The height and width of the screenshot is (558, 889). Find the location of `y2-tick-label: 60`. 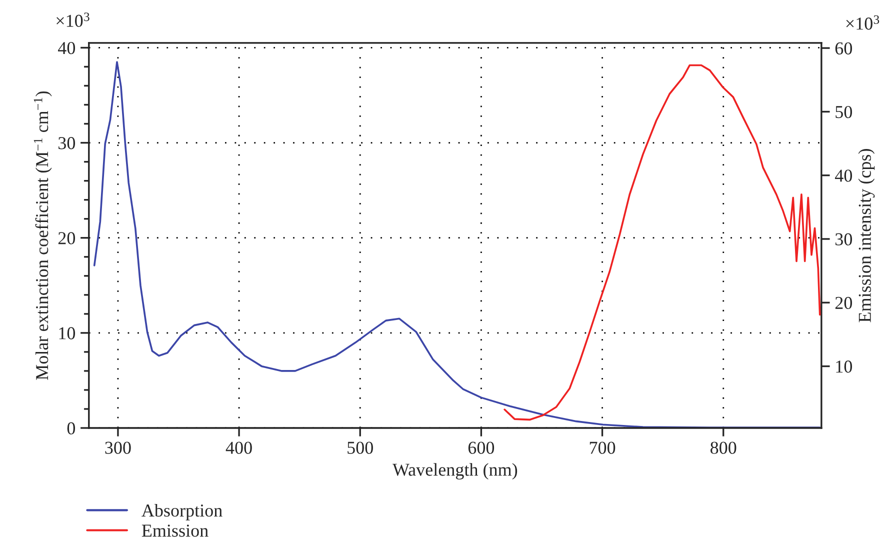

y2-tick-label: 60 is located at coordinates (843, 48).